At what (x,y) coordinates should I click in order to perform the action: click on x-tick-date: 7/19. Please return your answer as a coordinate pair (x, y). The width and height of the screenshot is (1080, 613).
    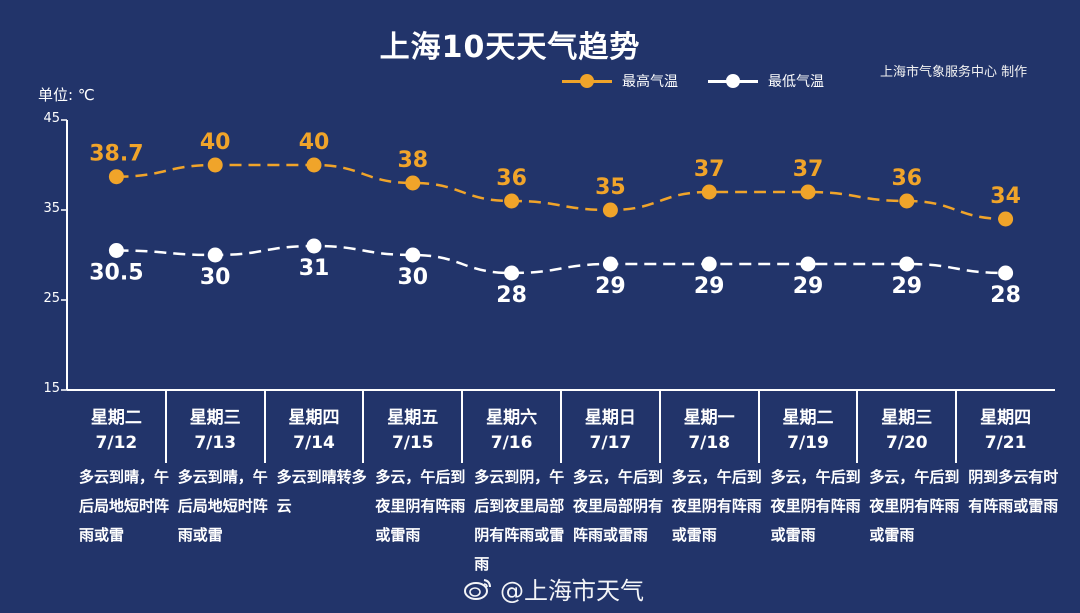
    Looking at the image, I should click on (808, 443).